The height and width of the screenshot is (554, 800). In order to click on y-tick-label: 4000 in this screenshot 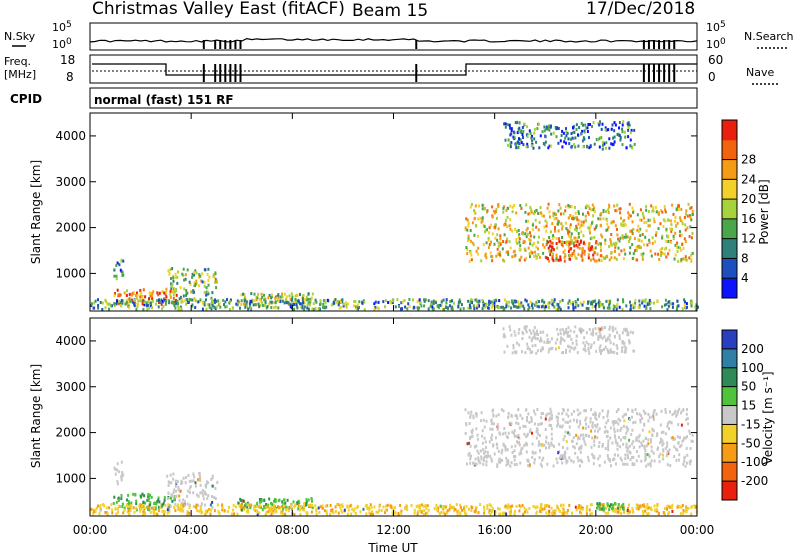, I will do `click(70, 341)`.